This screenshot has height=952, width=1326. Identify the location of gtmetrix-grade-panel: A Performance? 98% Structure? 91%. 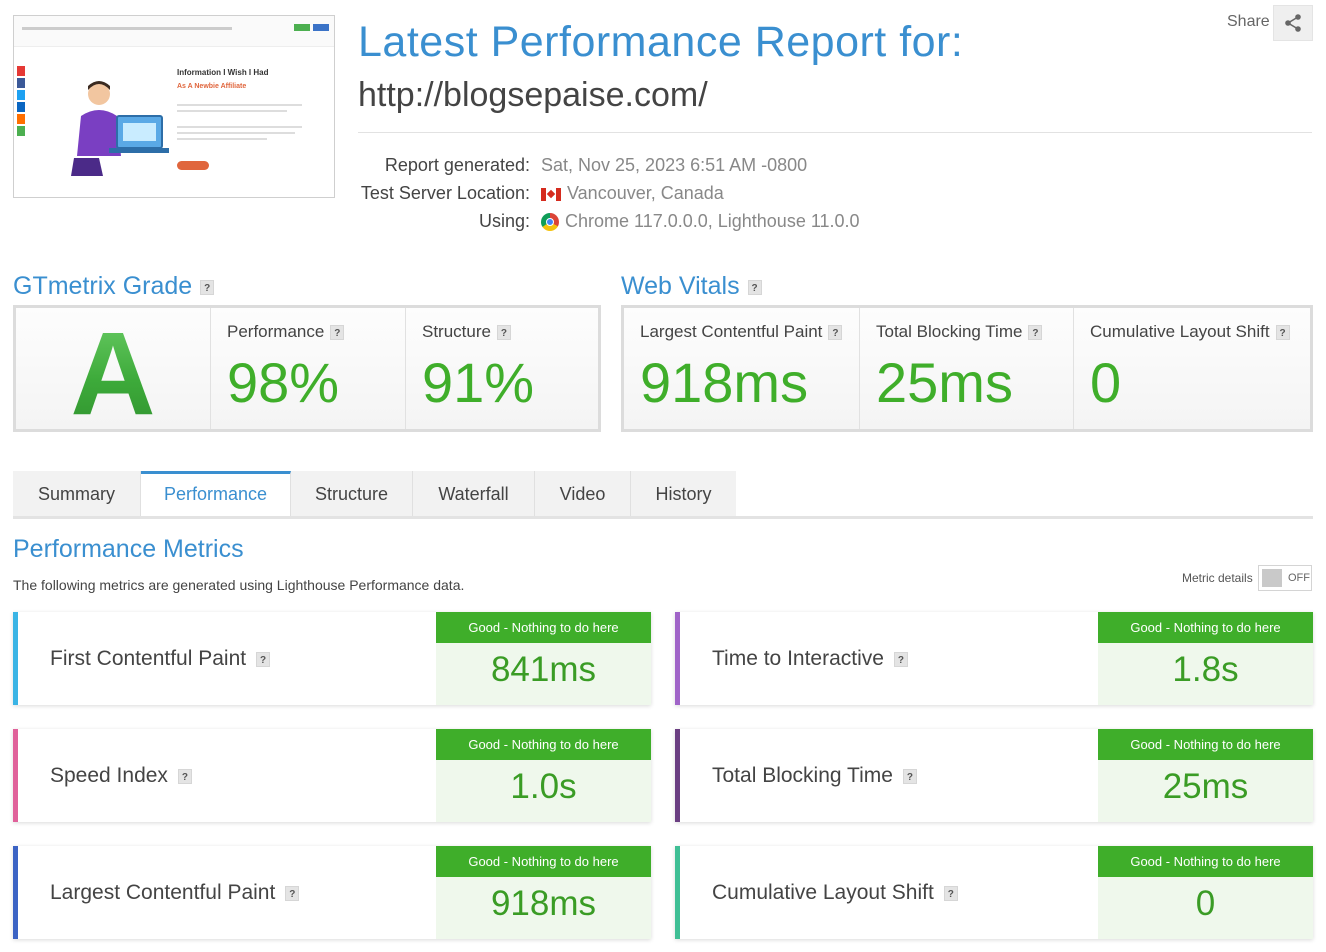
(307, 372).